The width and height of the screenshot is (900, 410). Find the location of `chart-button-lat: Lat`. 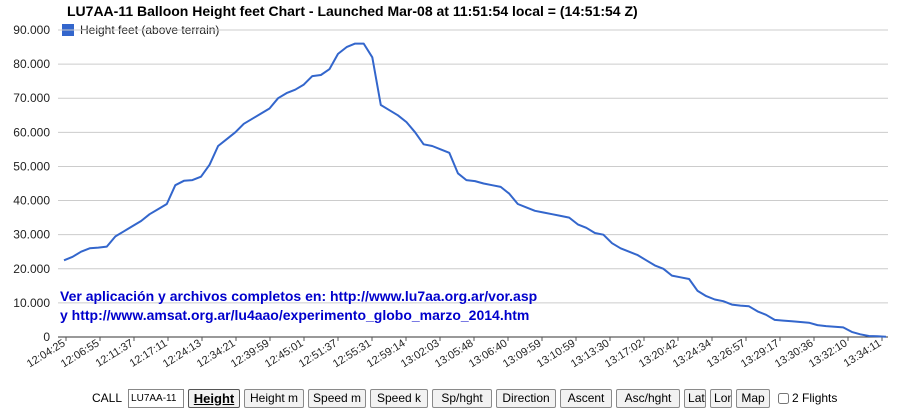

chart-button-lat: Lat is located at coordinates (695, 398).